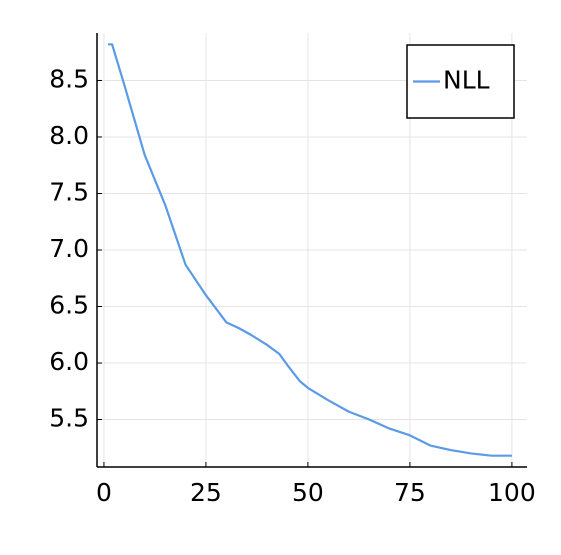  I want to click on y-tick-label: 7.5, so click(69, 191).